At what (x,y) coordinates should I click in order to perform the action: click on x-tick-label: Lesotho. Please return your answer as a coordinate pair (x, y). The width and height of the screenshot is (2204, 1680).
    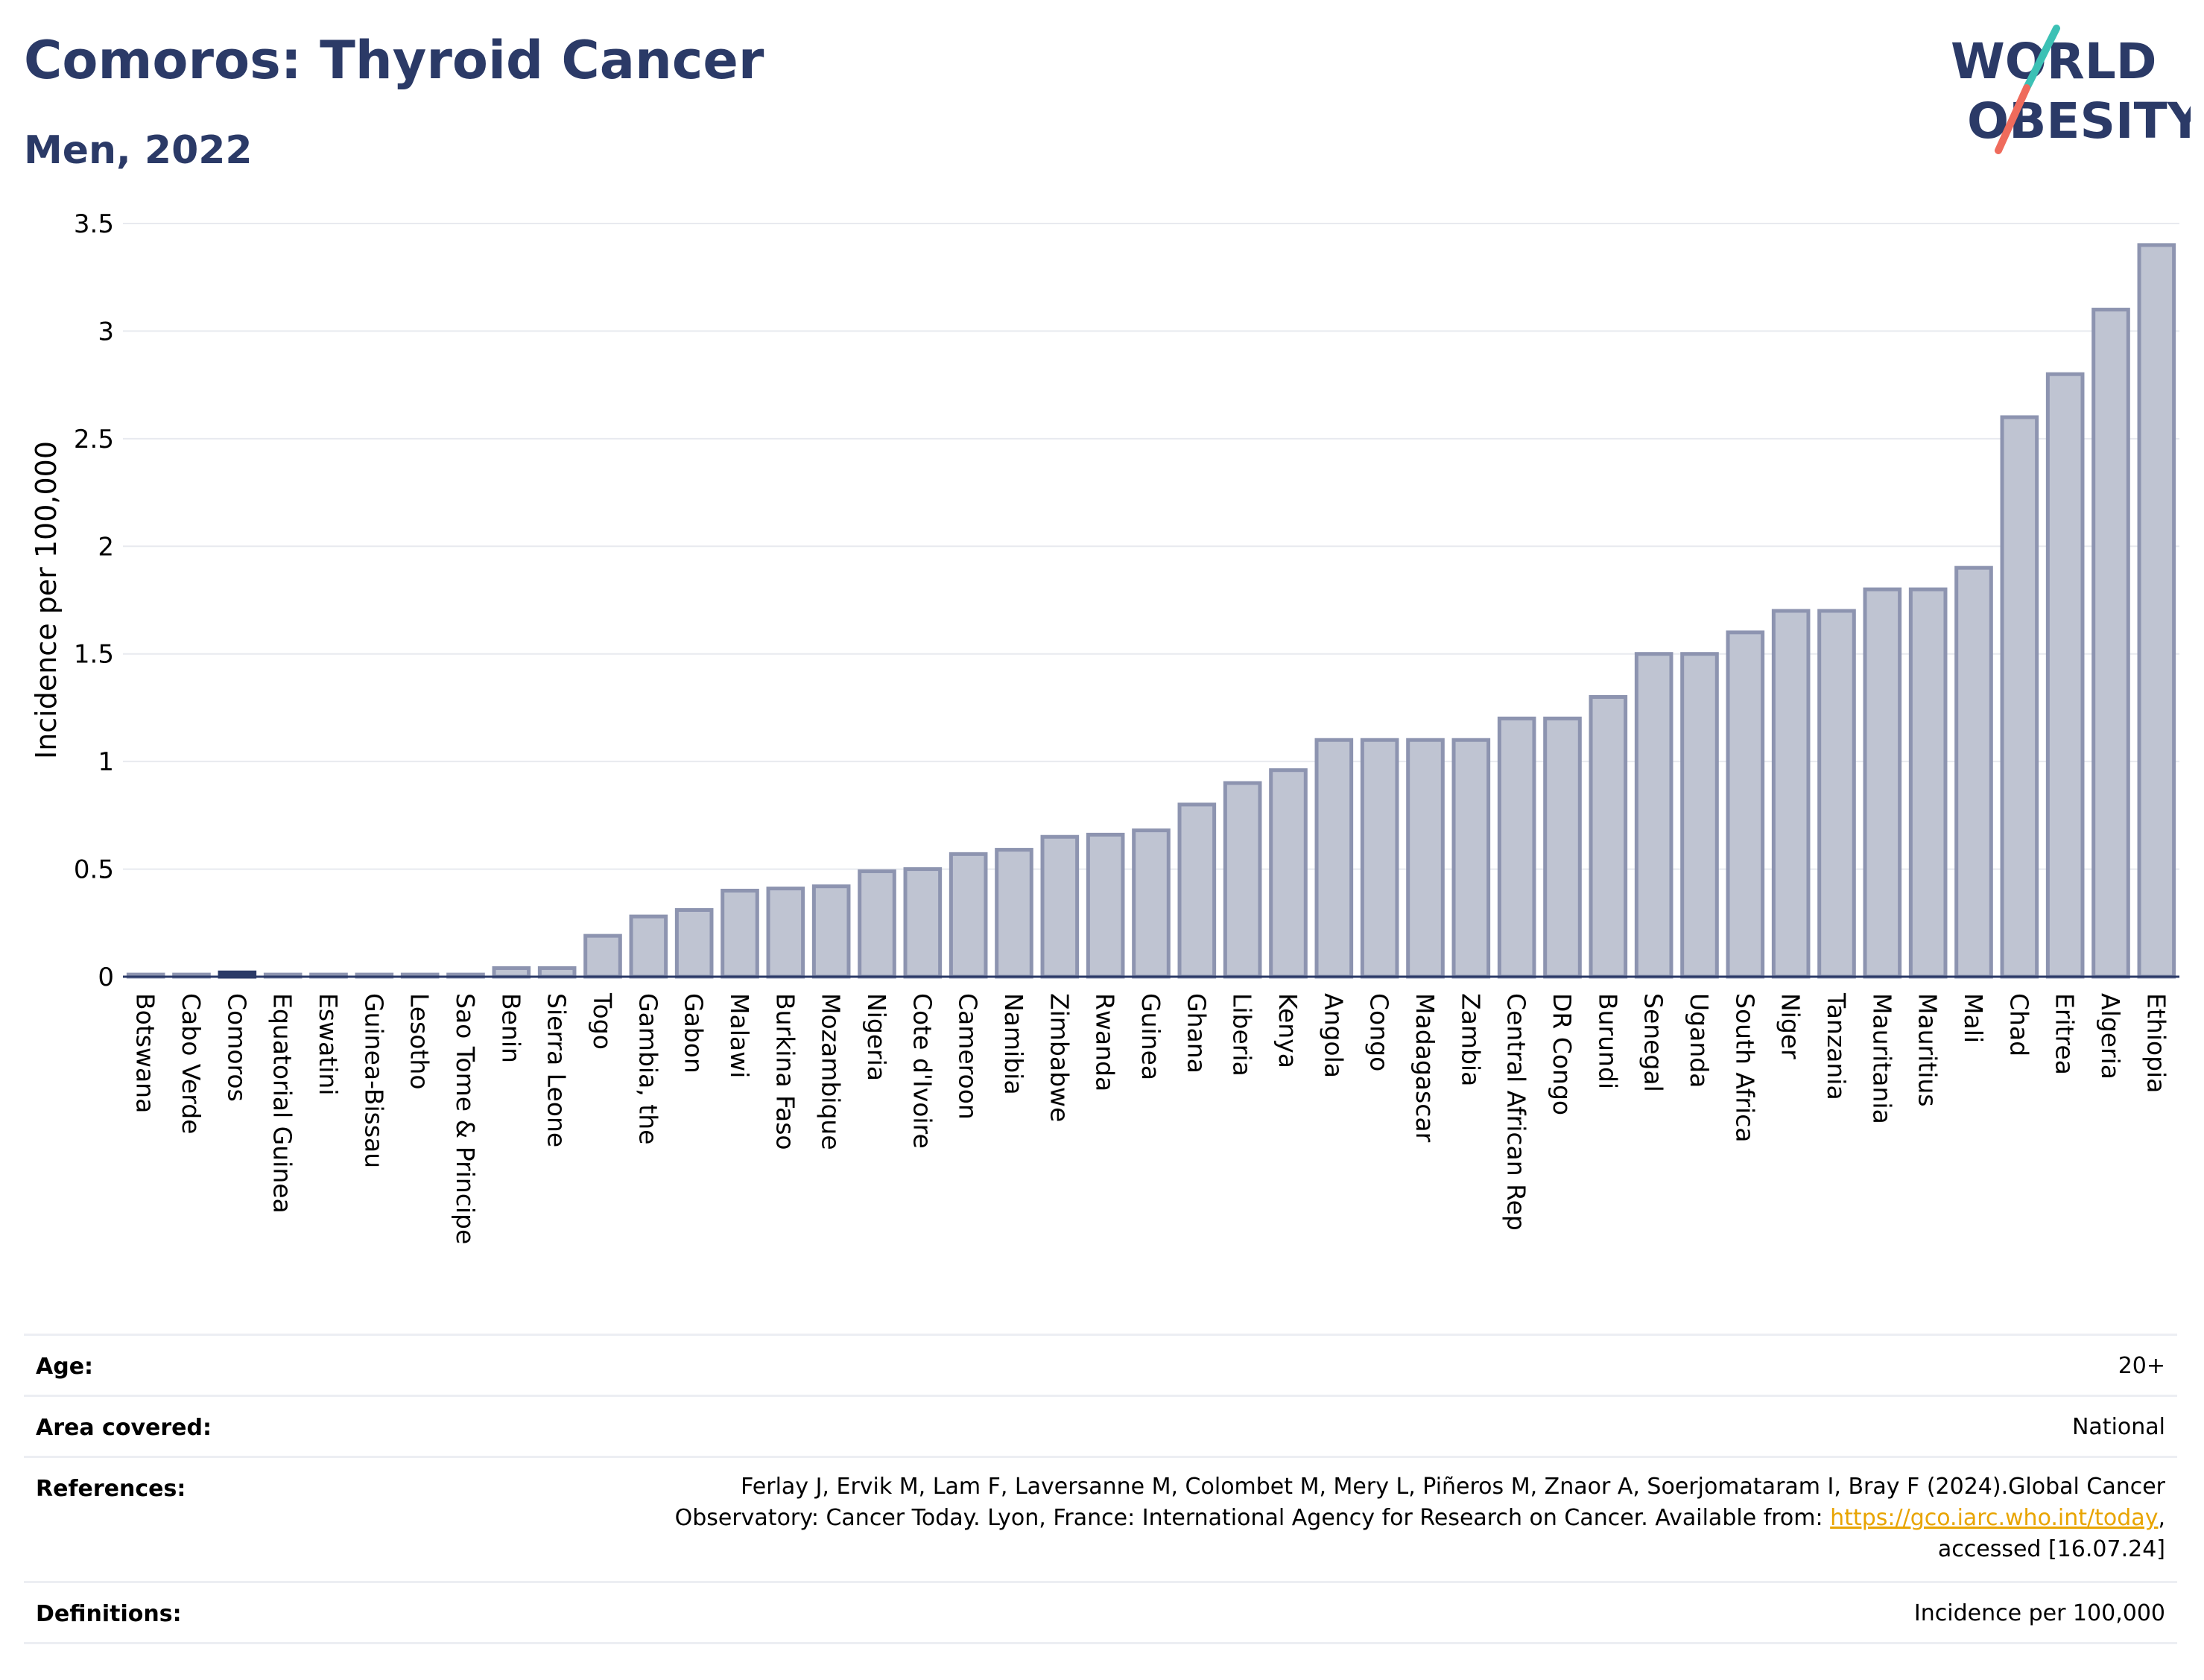
    Looking at the image, I should click on (420, 1041).